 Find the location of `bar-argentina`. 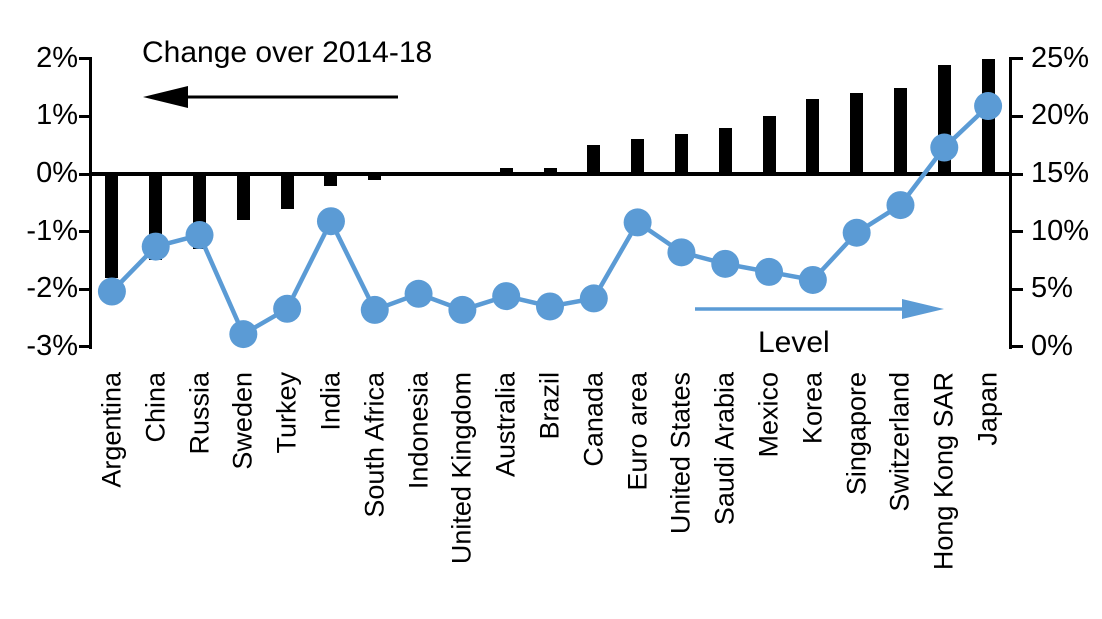

bar-argentina is located at coordinates (112, 226).